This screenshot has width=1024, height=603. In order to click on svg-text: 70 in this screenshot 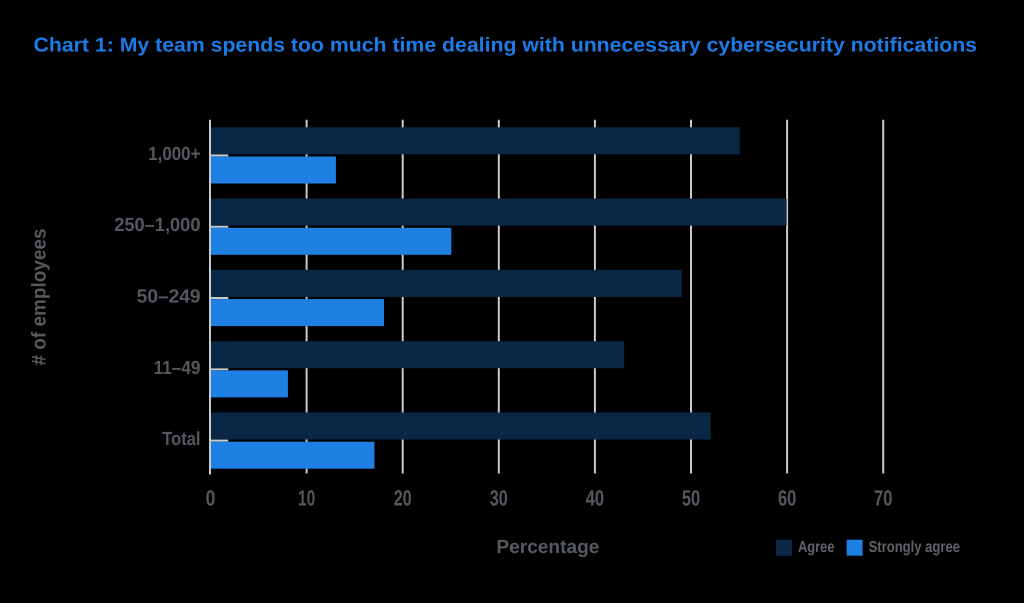, I will do `click(883, 498)`.